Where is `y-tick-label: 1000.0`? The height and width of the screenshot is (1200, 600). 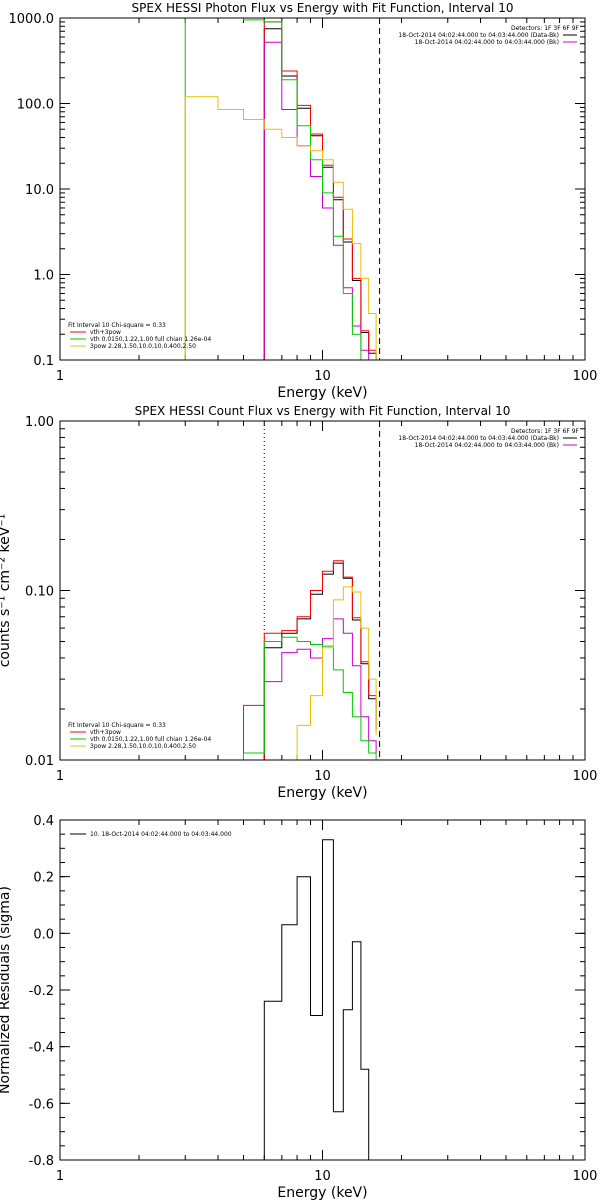
y-tick-label: 1000.0 is located at coordinates (32, 19).